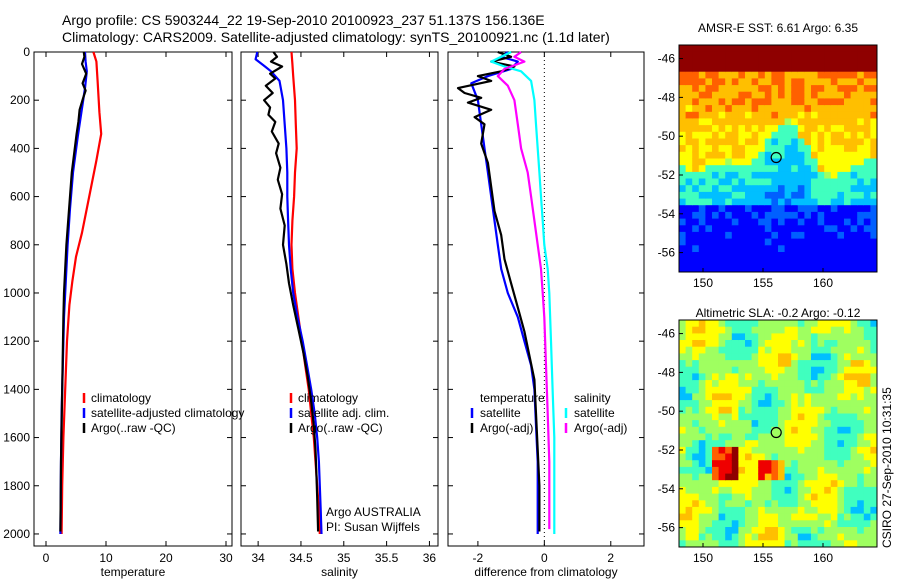 The width and height of the screenshot is (900, 580). What do you see at coordinates (887, 467) in the screenshot?
I see `csiro-timestamp: CSIRO 27-Sep-2010 10:31:35` at bounding box center [887, 467].